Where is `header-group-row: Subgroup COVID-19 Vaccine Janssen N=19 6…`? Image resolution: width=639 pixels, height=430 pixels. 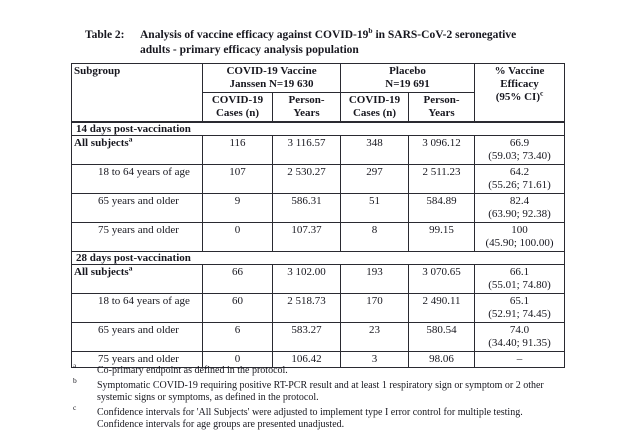 header-group-row: Subgroup COVID-19 Vaccine Janssen N=19 6… is located at coordinates (318, 93).